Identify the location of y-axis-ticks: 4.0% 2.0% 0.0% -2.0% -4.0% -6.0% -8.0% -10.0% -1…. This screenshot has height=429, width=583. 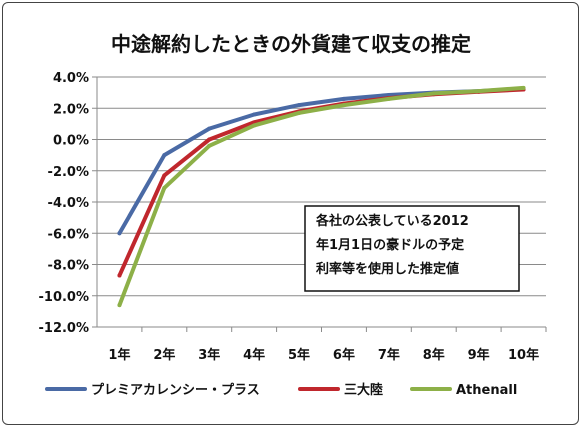
(68, 203).